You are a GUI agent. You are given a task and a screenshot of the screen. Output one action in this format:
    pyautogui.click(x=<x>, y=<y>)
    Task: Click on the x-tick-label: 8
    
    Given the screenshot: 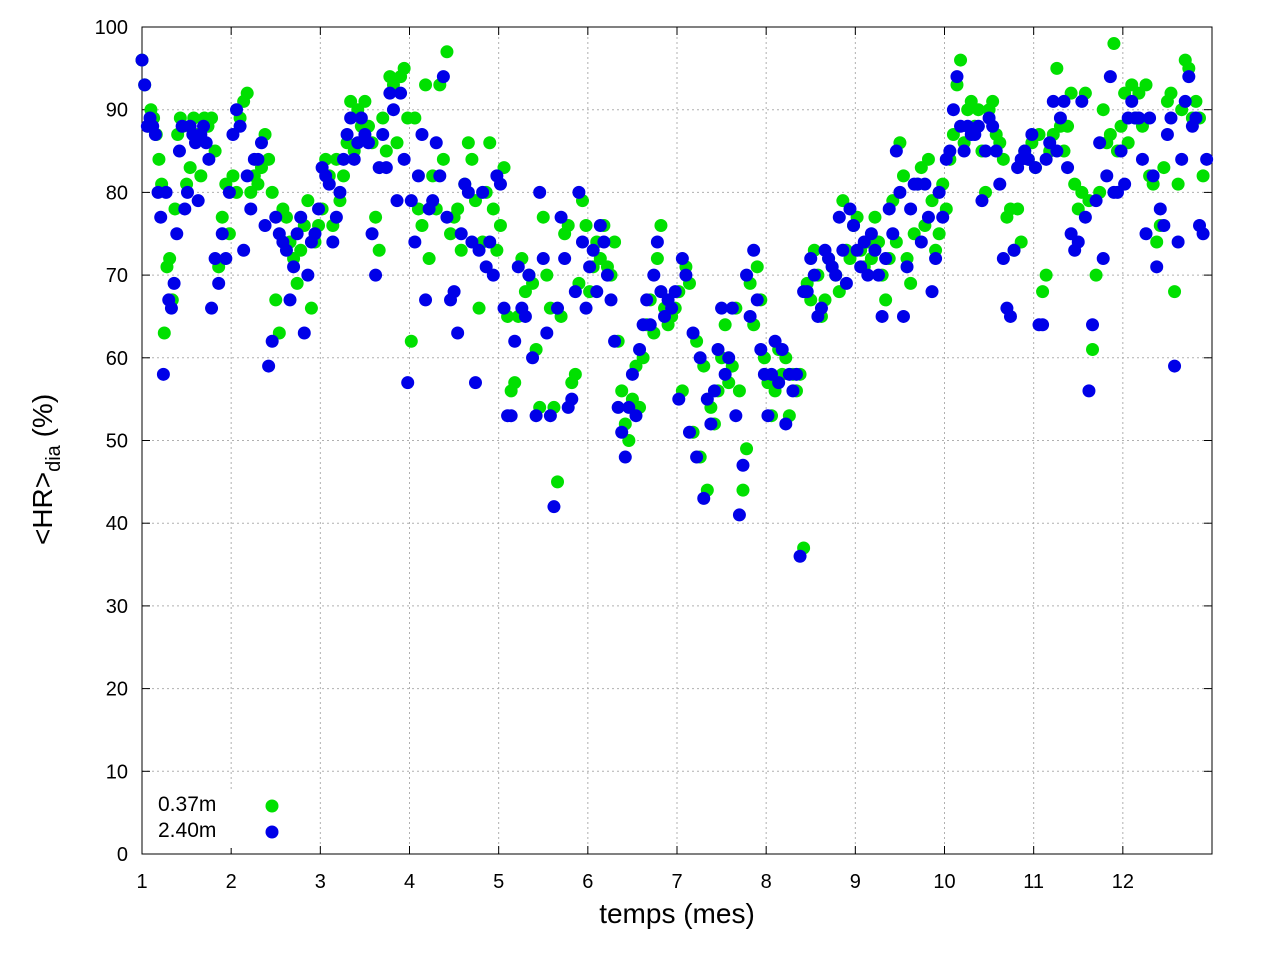 What is the action you would take?
    pyautogui.click(x=766, y=882)
    